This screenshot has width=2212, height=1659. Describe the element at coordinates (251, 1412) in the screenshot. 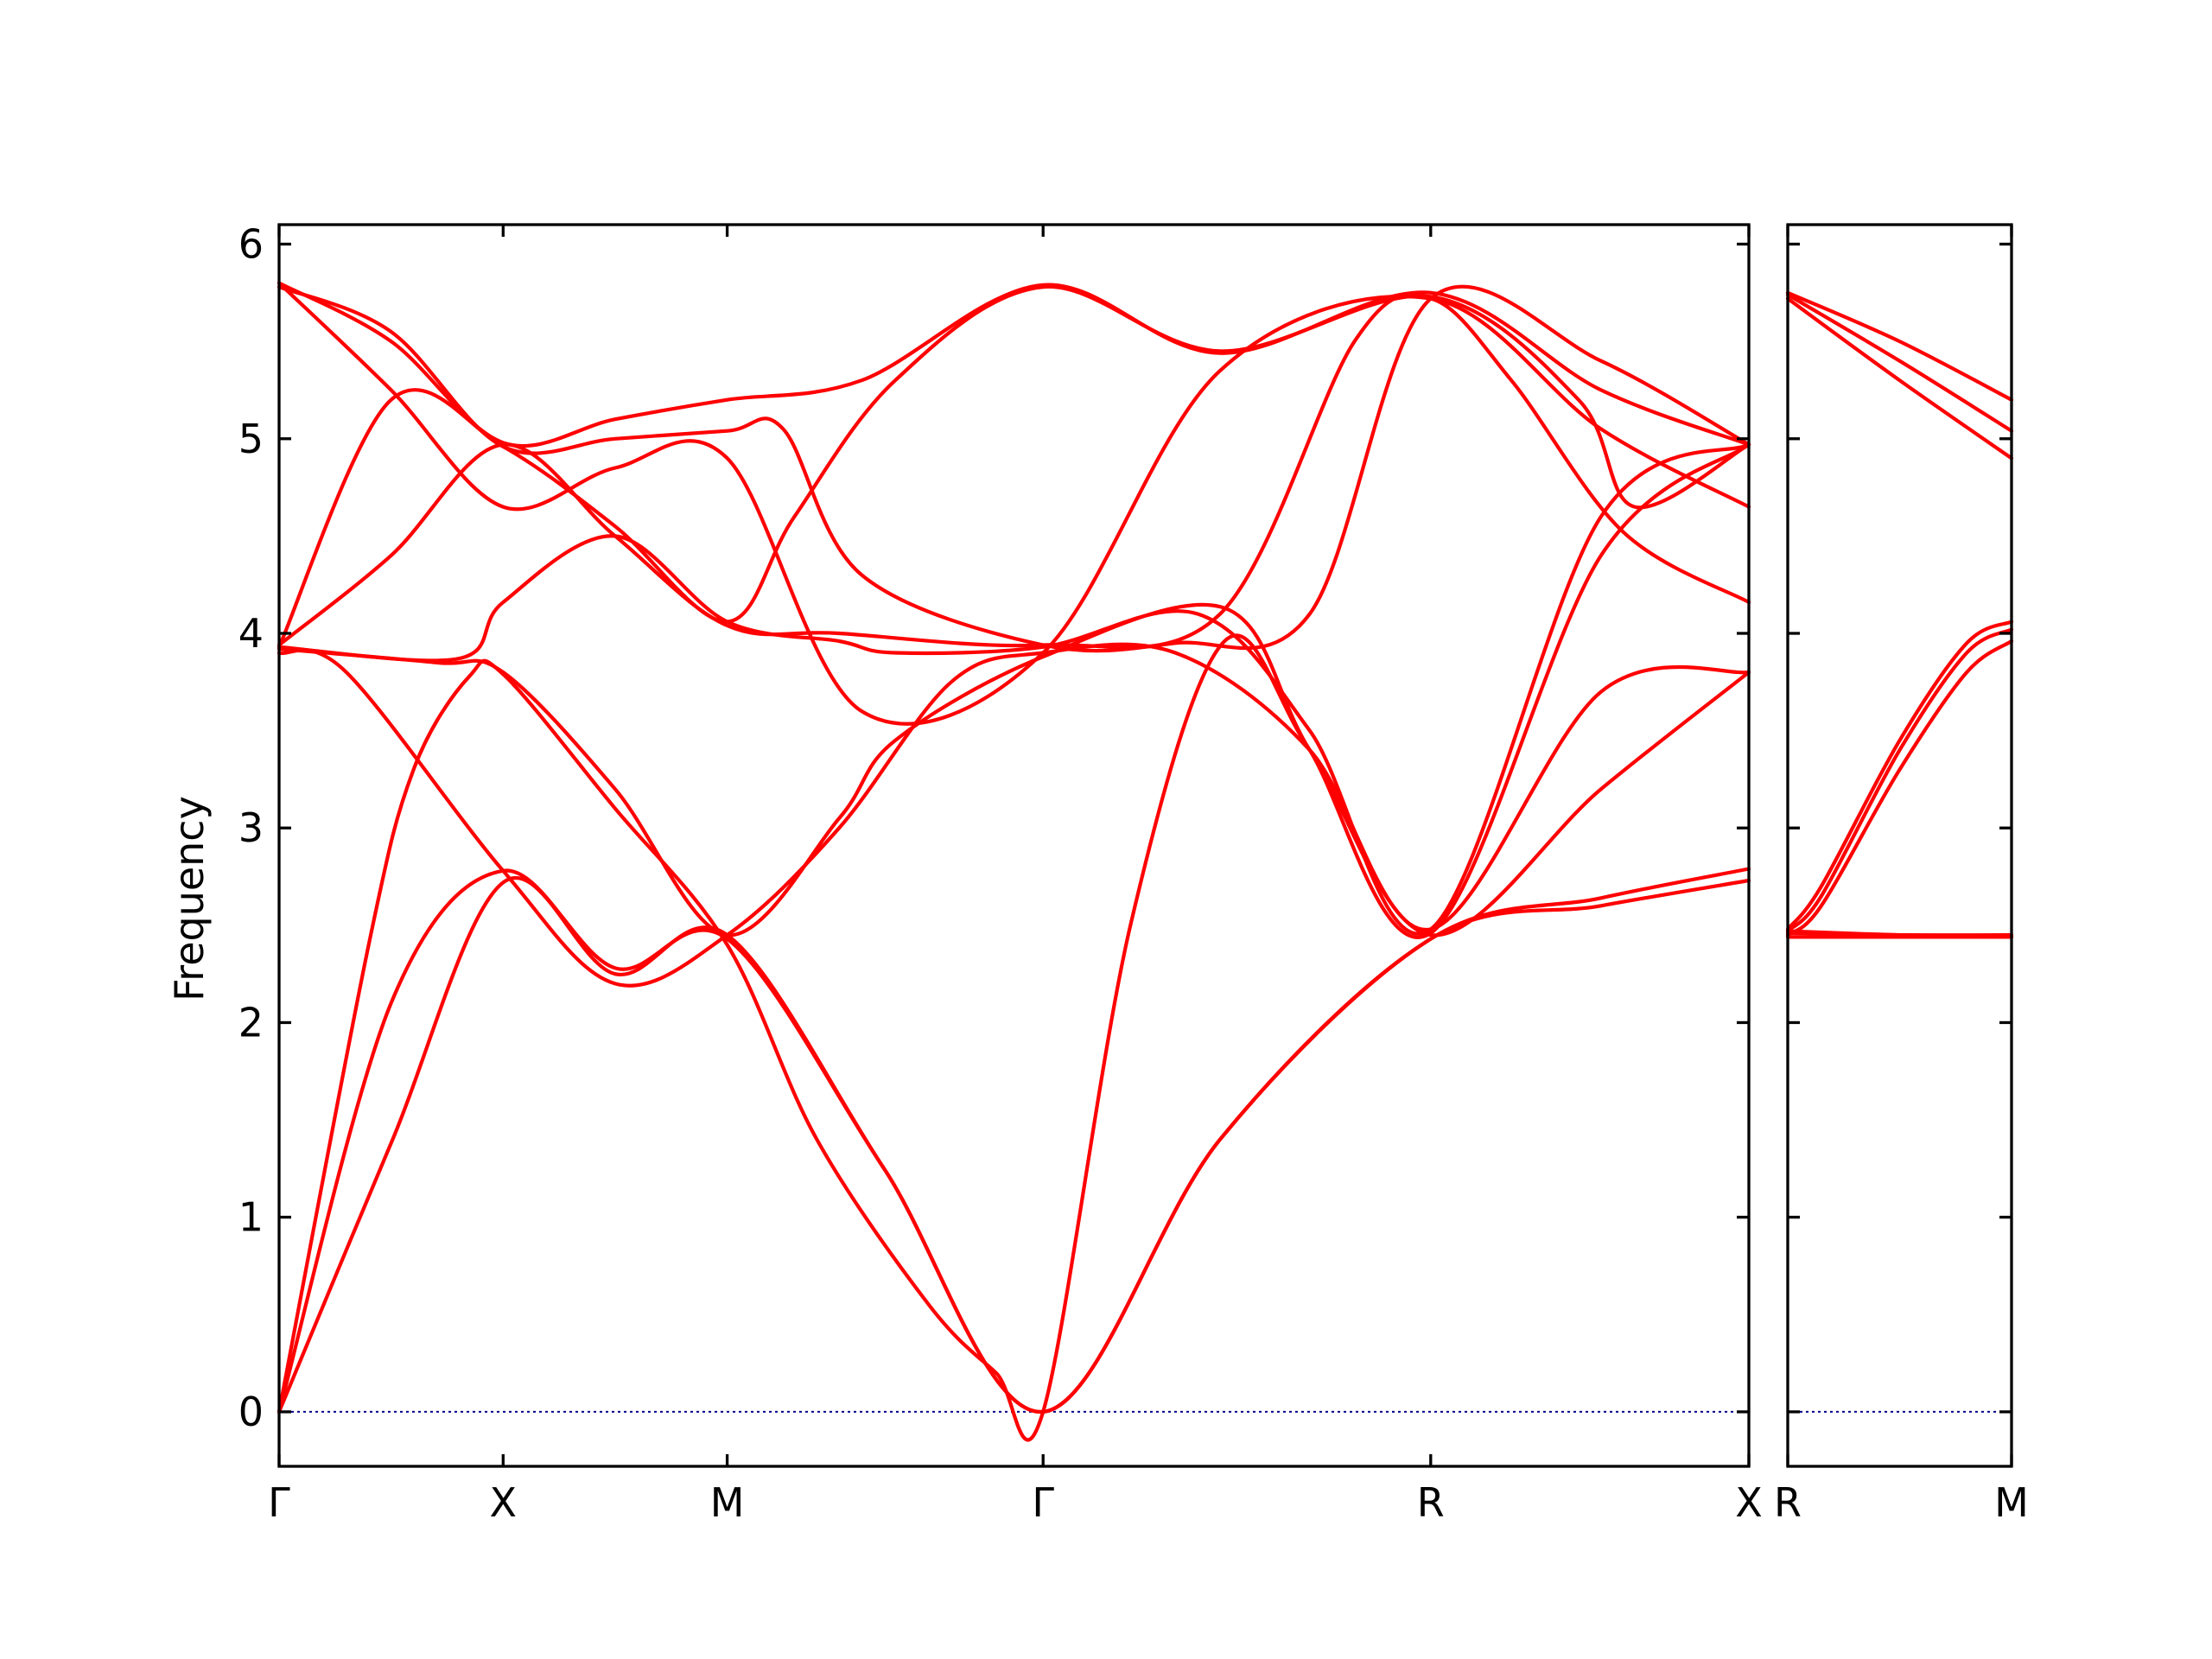

I see `y-tick-label: 0` at that location.